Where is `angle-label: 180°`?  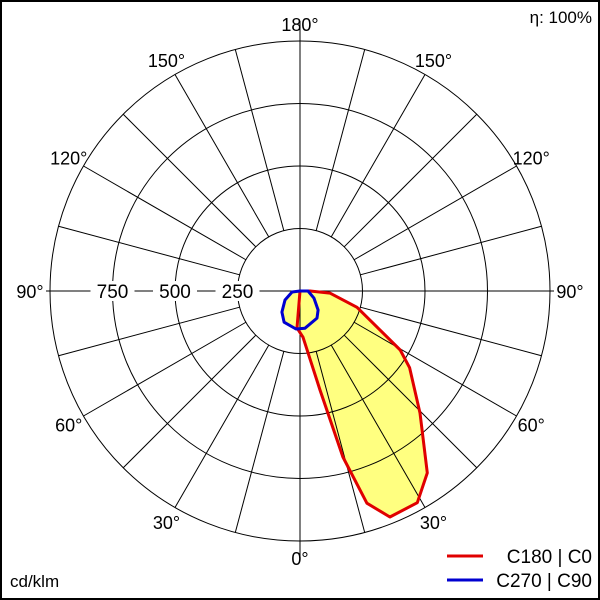
angle-label: 180° is located at coordinates (299, 25).